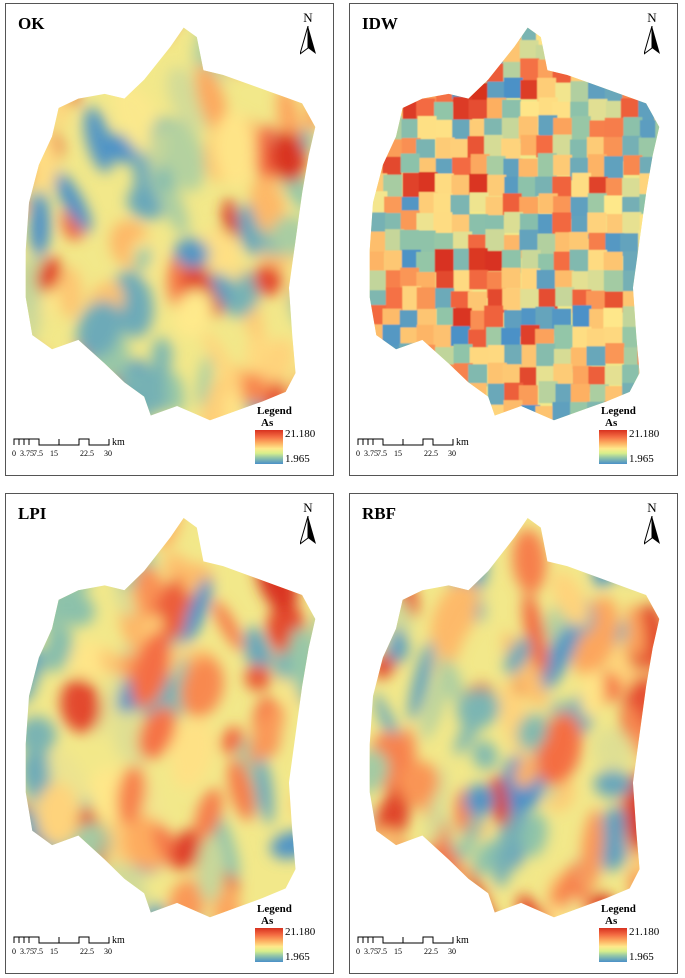 The image size is (685, 978). What do you see at coordinates (32, 513) in the screenshot?
I see `panel-title: LPI` at bounding box center [32, 513].